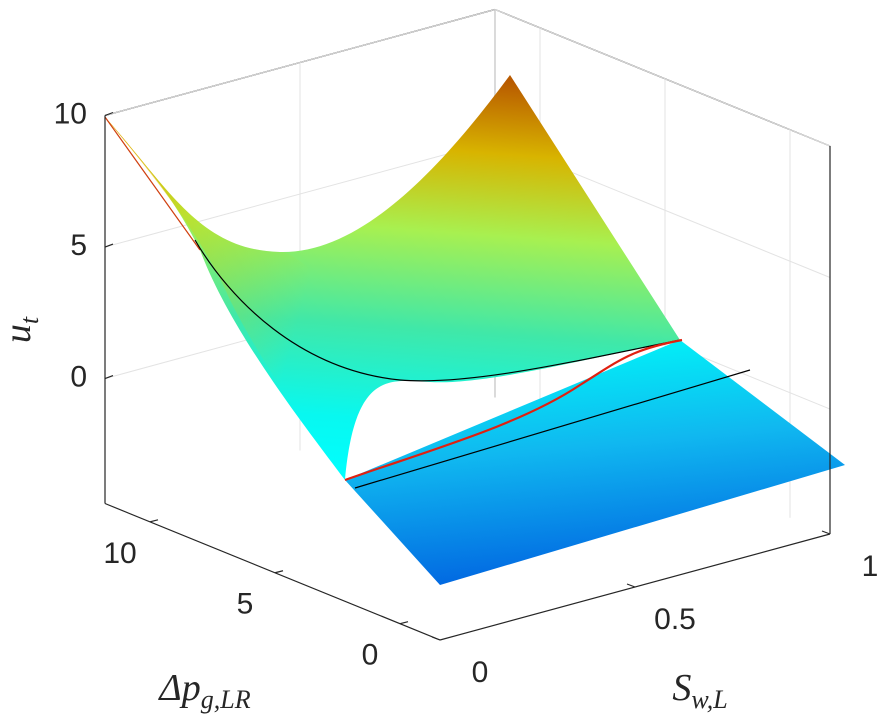 The height and width of the screenshot is (720, 885). Describe the element at coordinates (19, 333) in the screenshot. I see `z-label-base: u` at that location.